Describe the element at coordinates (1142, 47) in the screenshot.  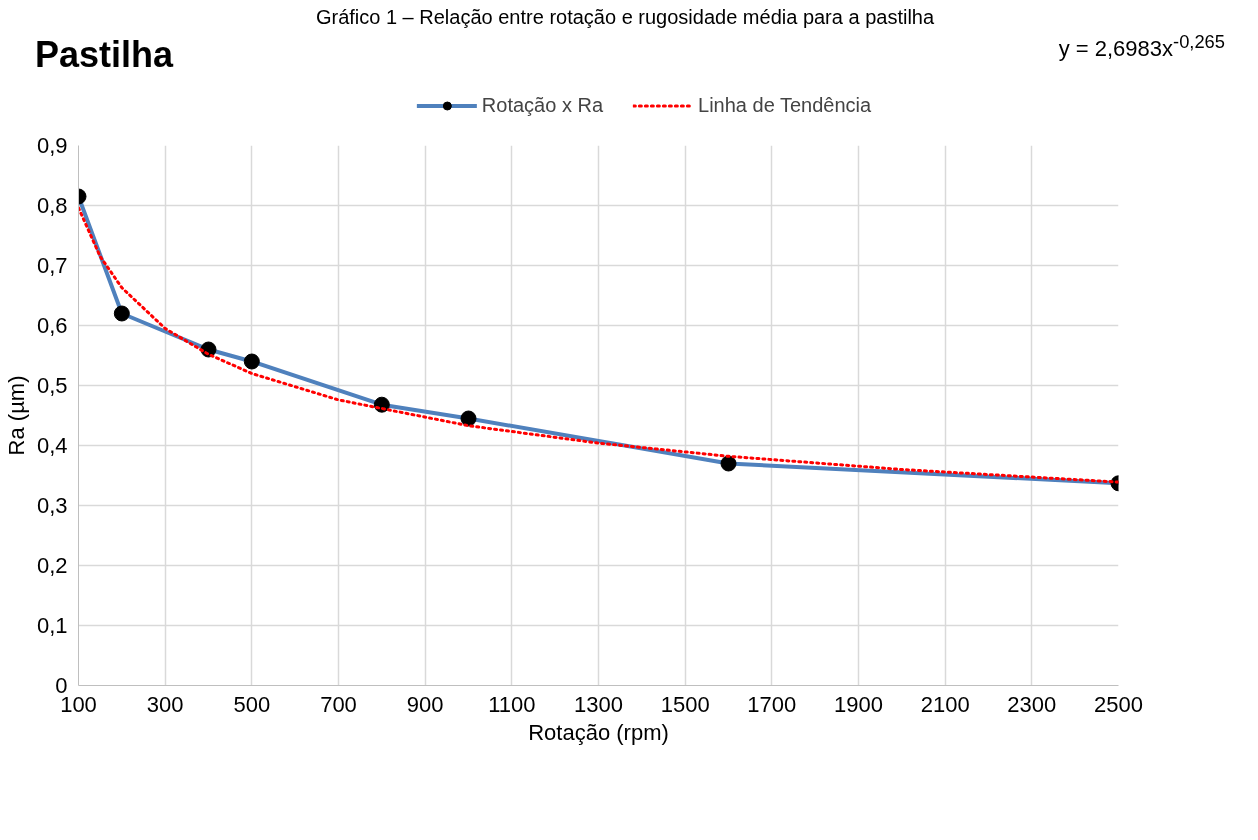
I see `text: y = 2,6983x$^{-0,265}$` at that location.